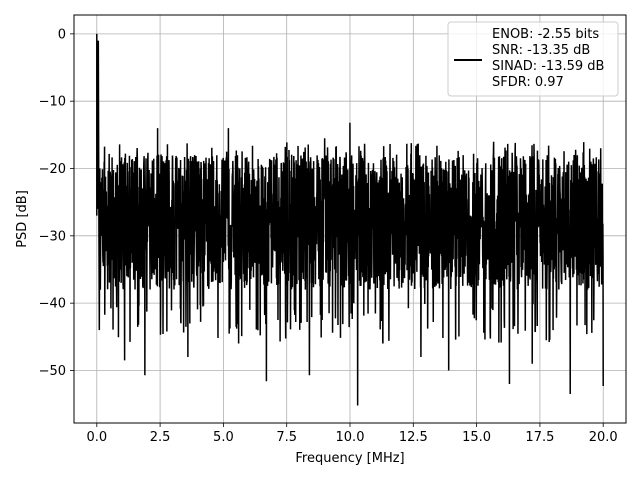 The width and height of the screenshot is (640, 480). What do you see at coordinates (62, 34) in the screenshot?
I see `y-tick-label: 0` at bounding box center [62, 34].